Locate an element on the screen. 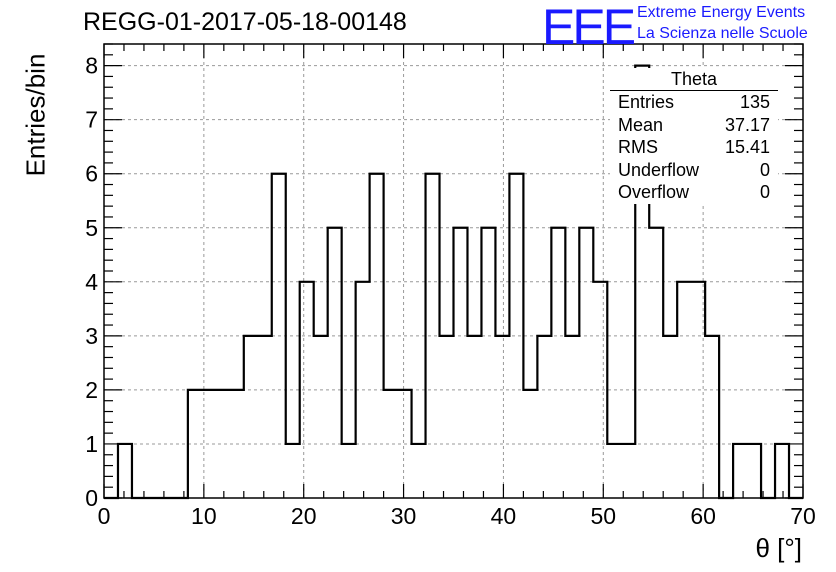 Image resolution: width=836 pixels, height=572 pixels. x-tick-label: 0 is located at coordinates (104, 516).